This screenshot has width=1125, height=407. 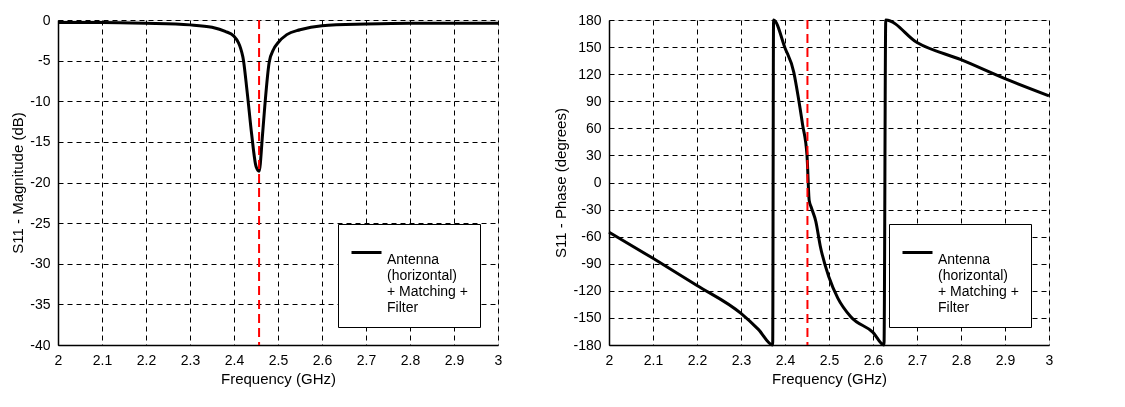 I want to click on y-tick-label: -40, so click(x=40, y=344).